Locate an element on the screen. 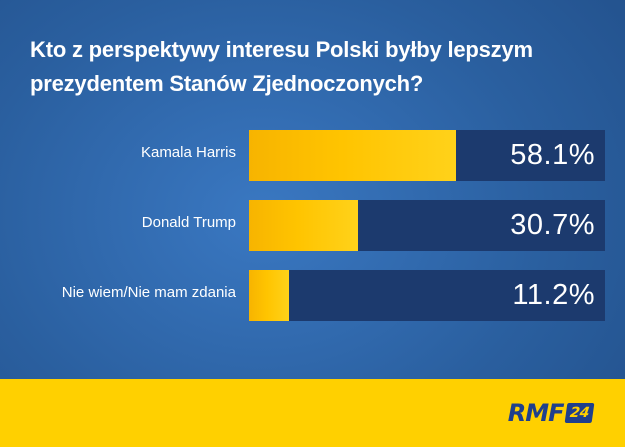 This screenshot has width=625, height=447. logo-badge: 24 is located at coordinates (579, 413).